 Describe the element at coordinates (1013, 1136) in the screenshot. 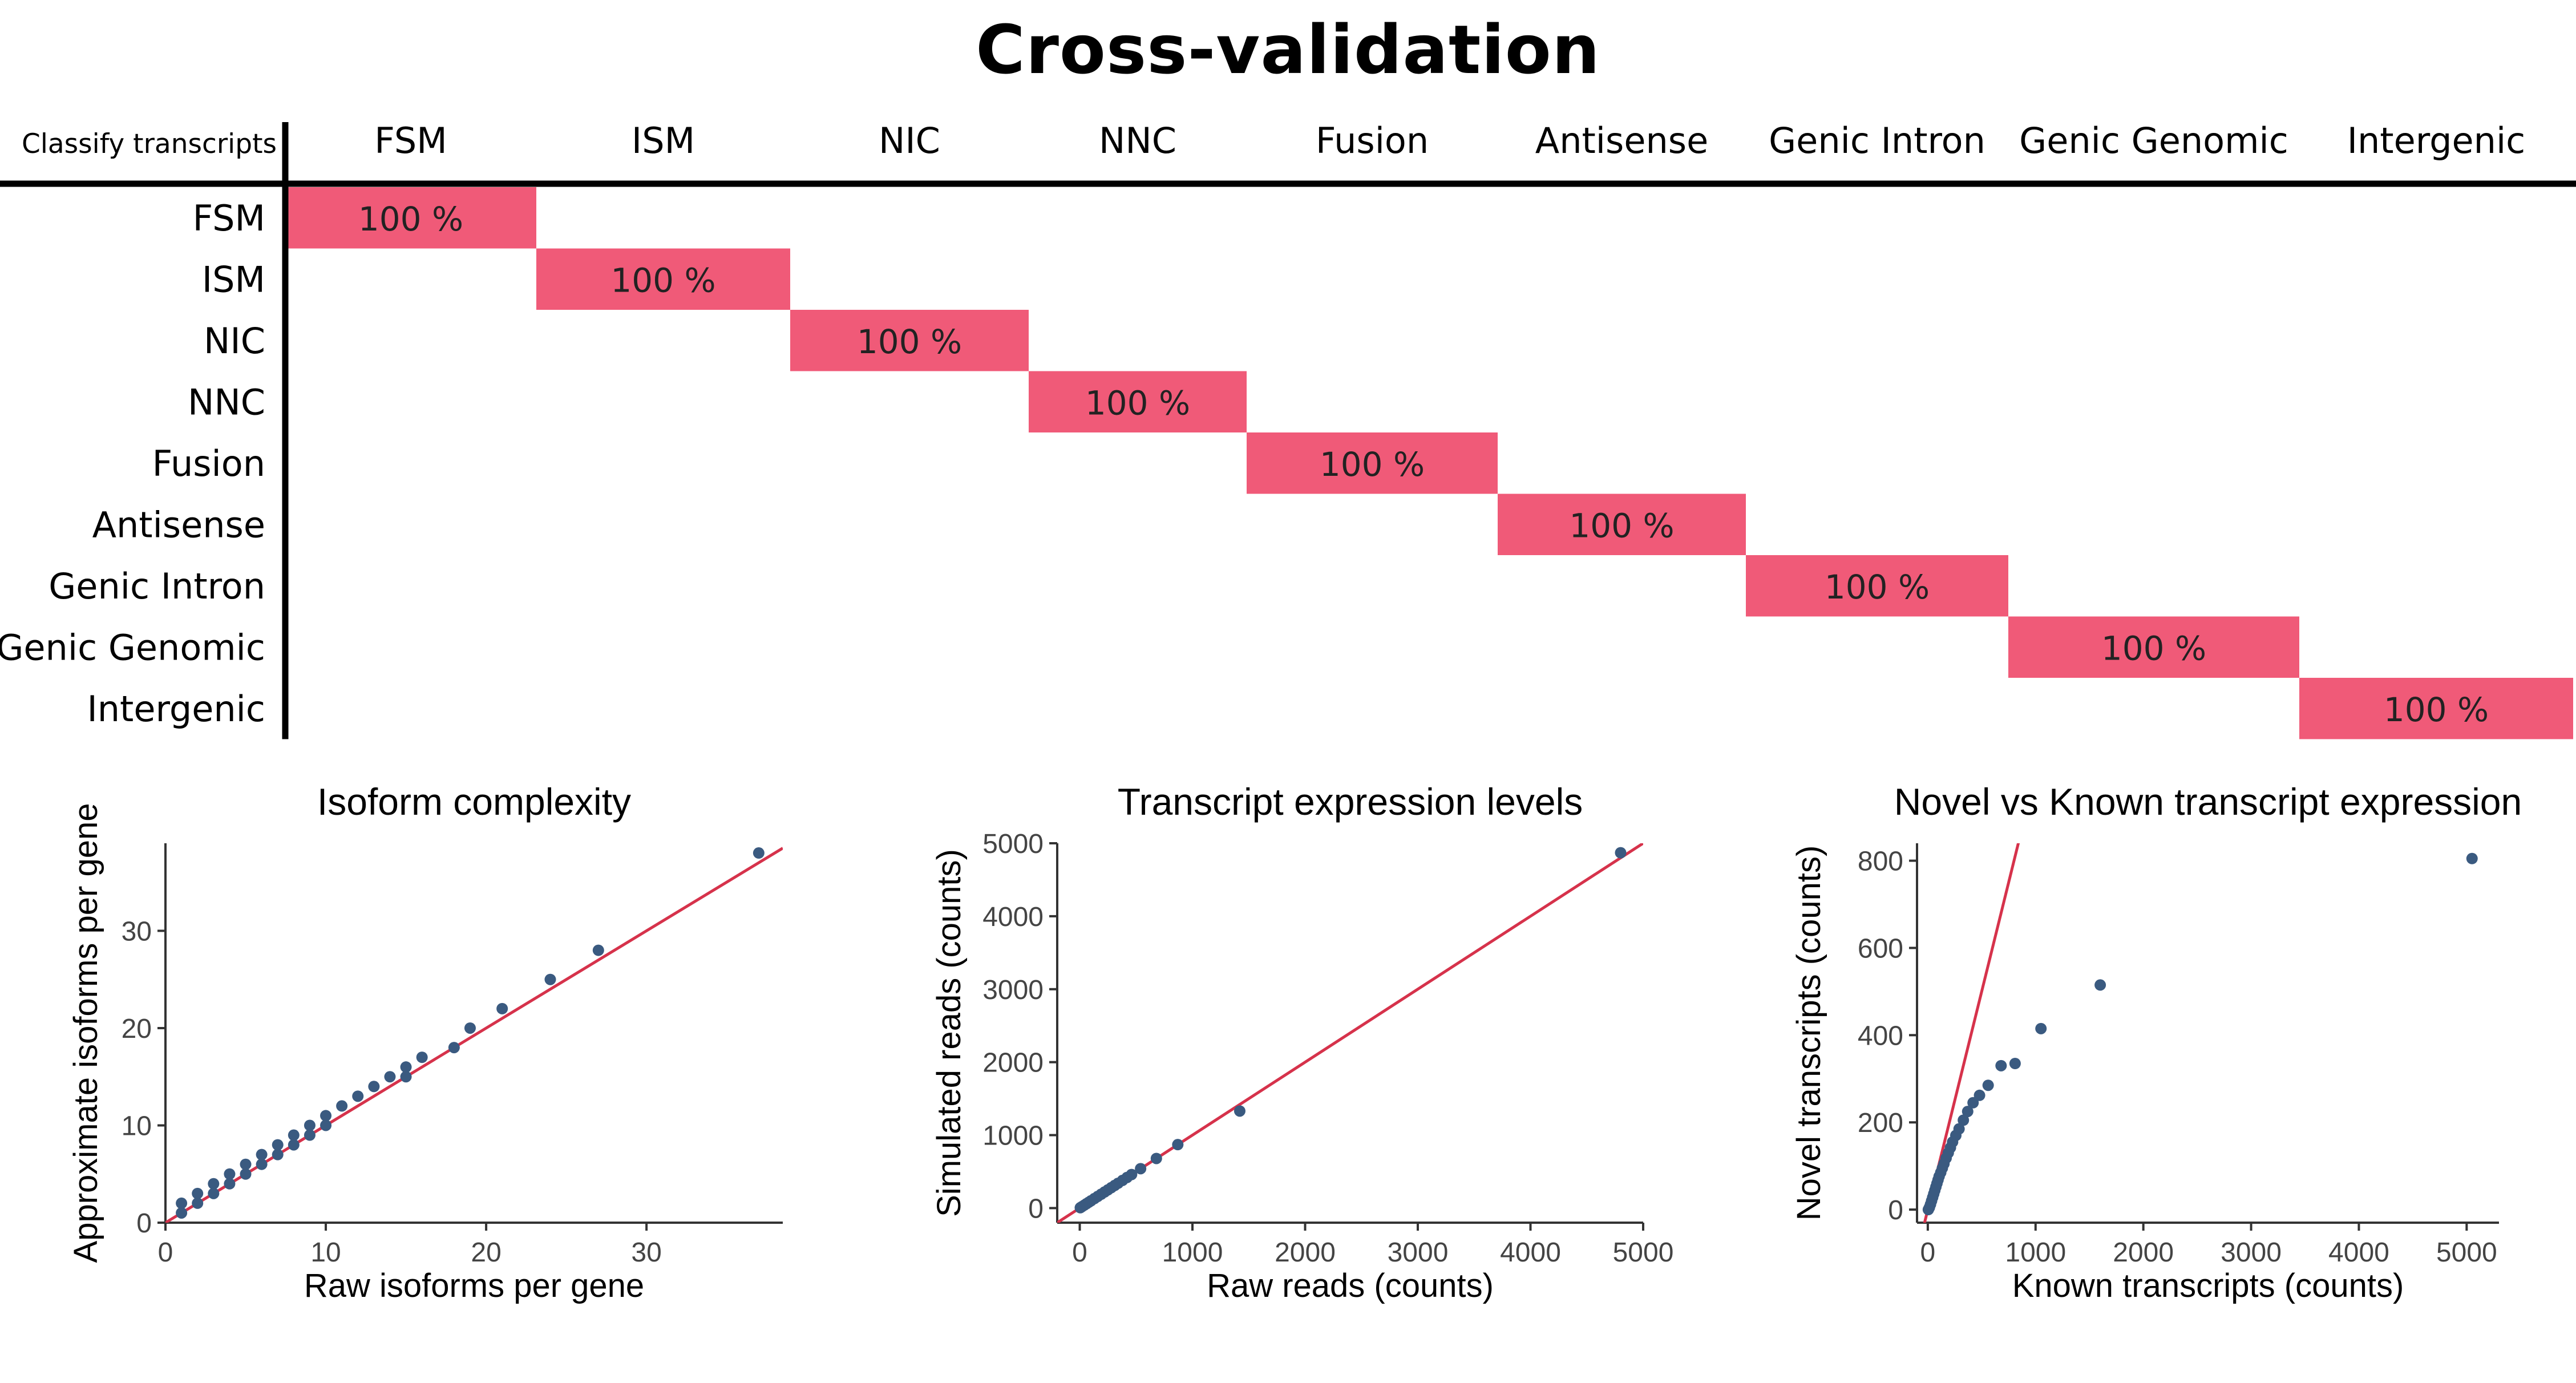

I see `y-tick-label: 1000` at that location.